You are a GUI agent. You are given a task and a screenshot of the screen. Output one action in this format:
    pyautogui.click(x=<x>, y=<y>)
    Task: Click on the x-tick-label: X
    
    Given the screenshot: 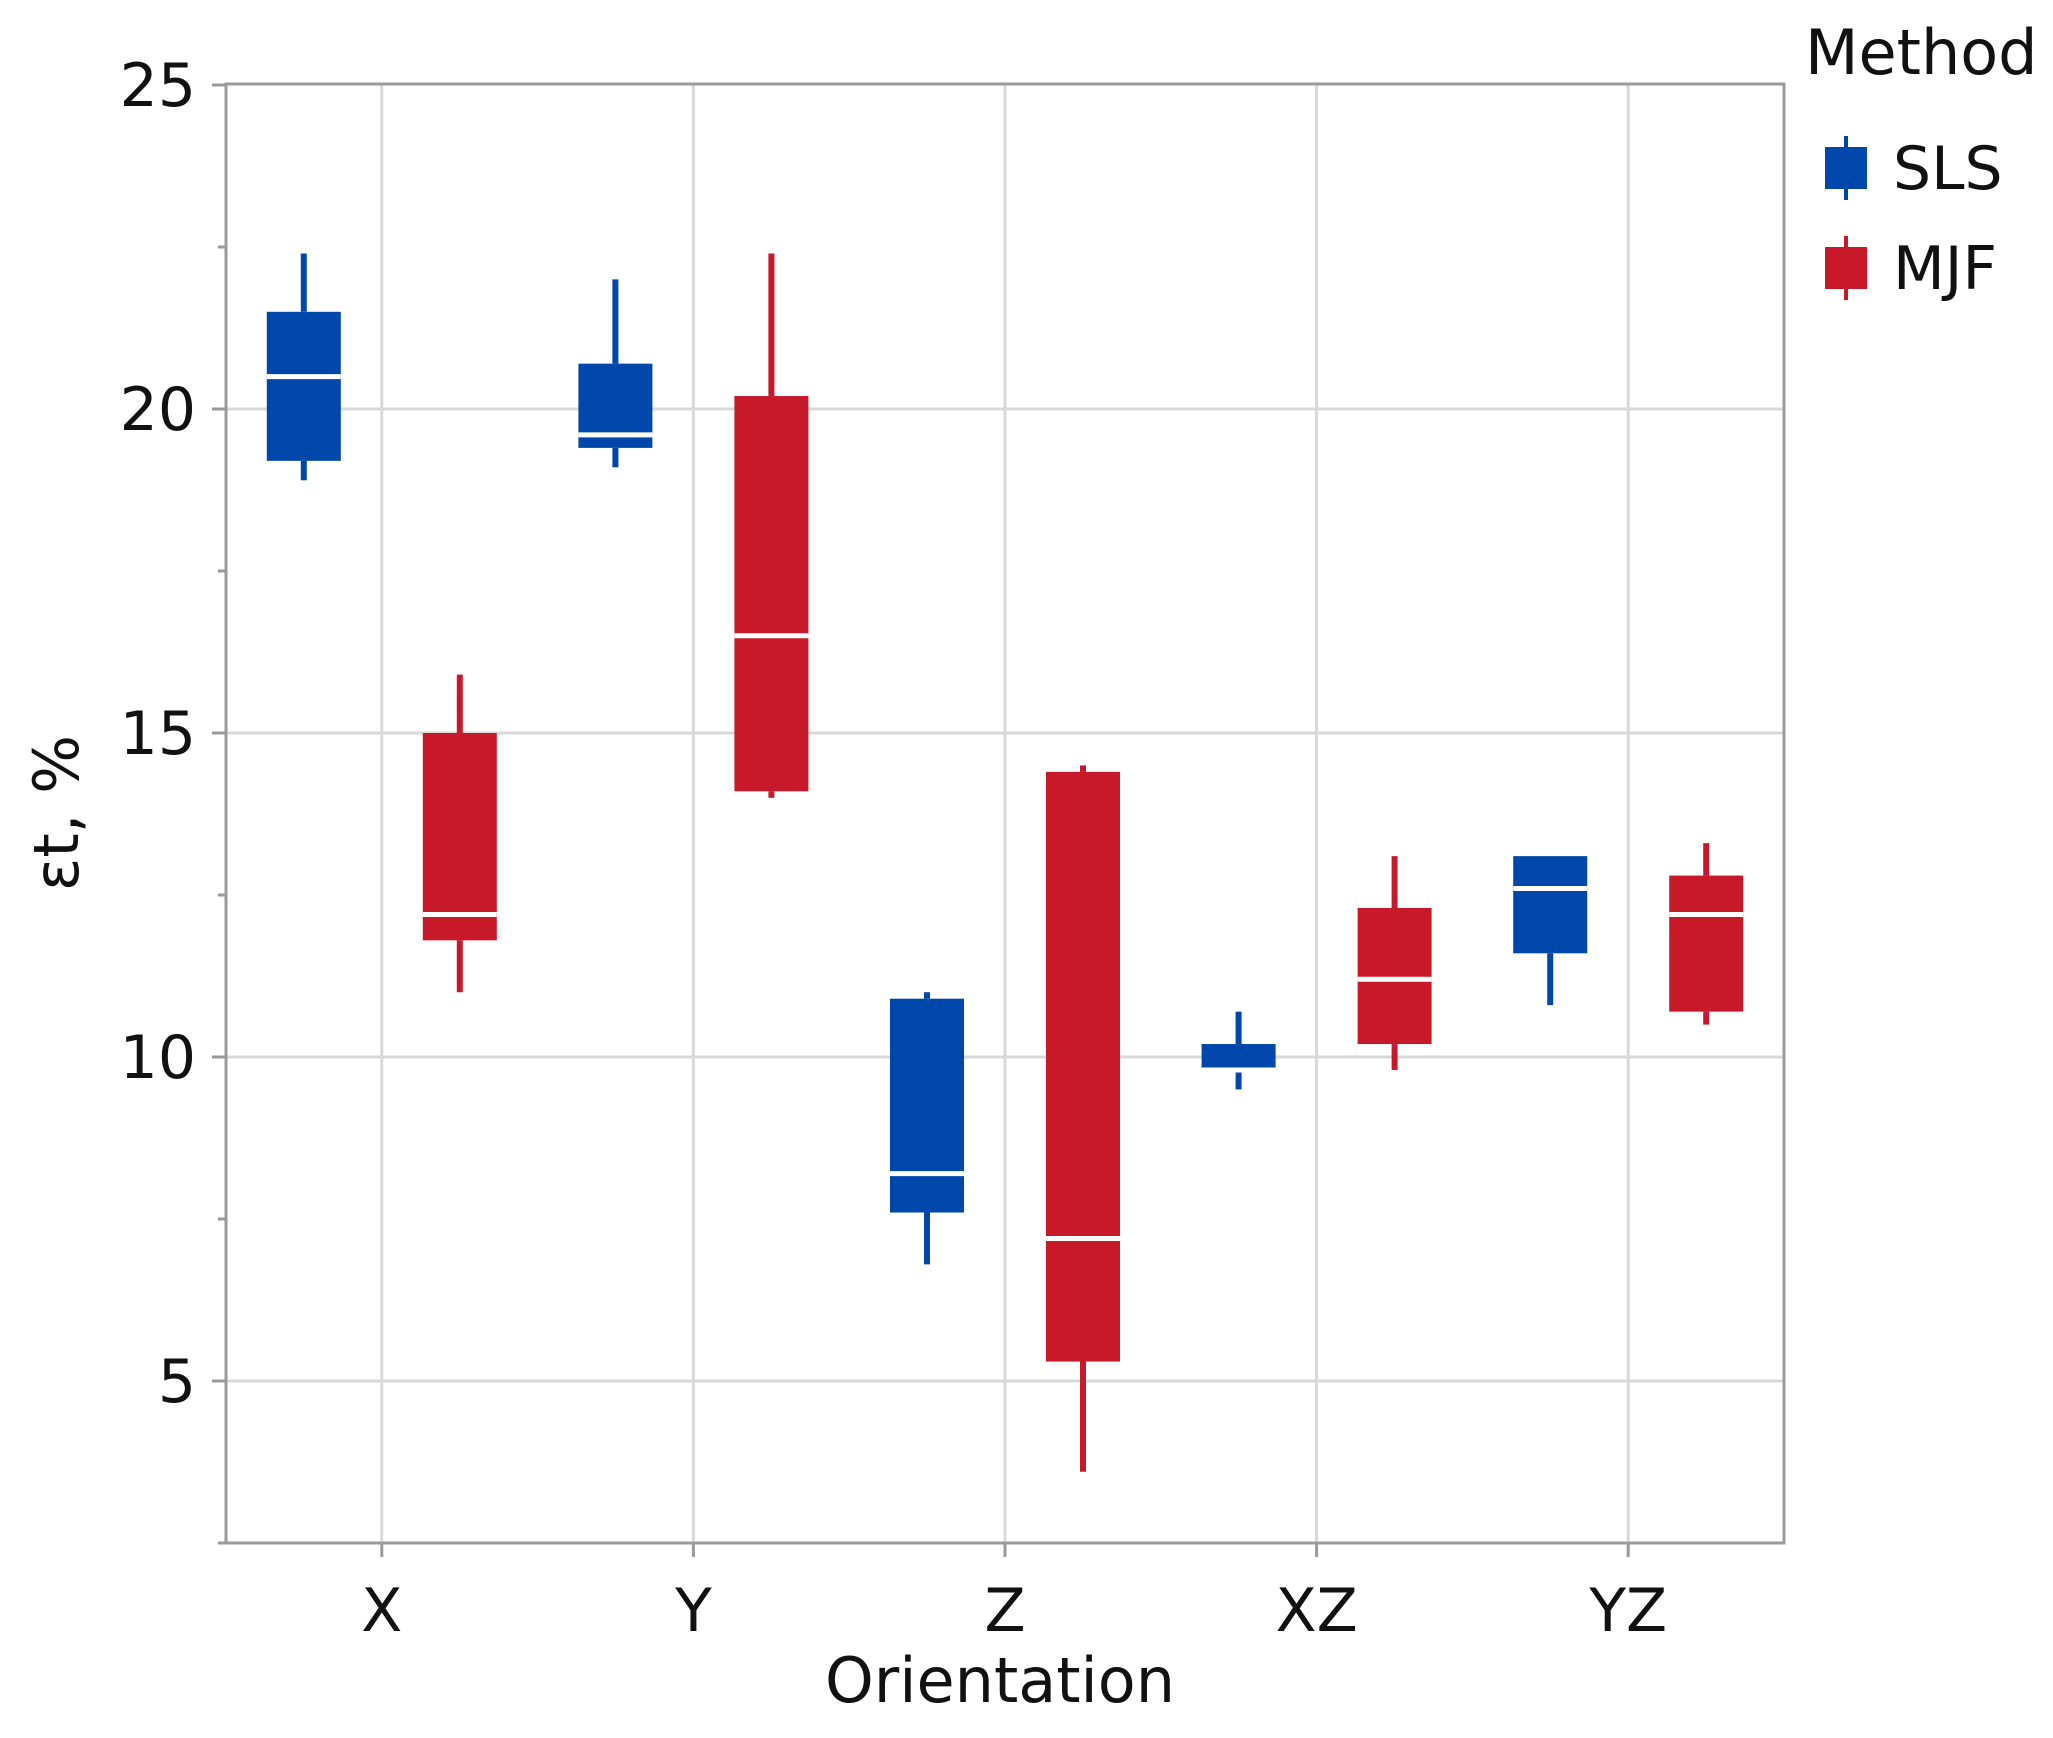 What is the action you would take?
    pyautogui.click(x=381, y=1611)
    